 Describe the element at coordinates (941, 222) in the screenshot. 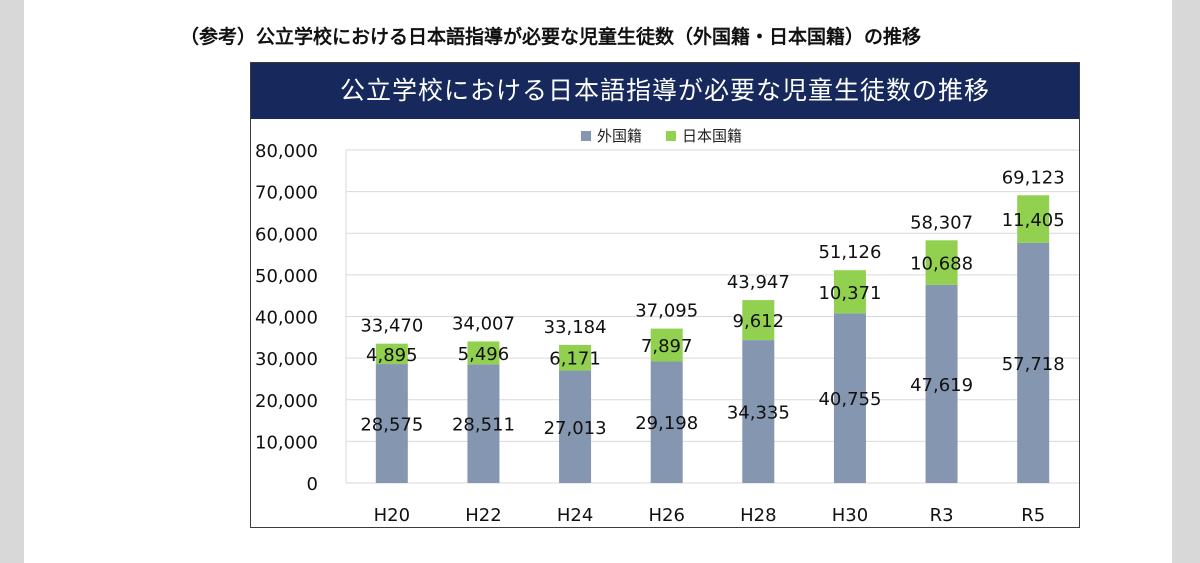

I see `data-label-total: 58,307` at that location.